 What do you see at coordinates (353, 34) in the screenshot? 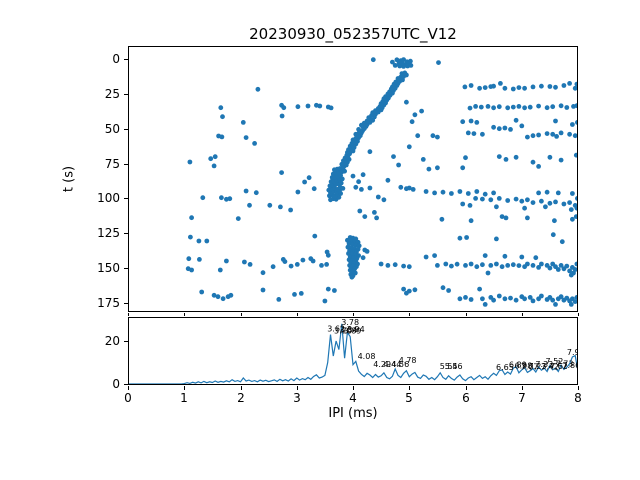
I see `chart-title: 20230930_052357UTC_V12` at bounding box center [353, 34].